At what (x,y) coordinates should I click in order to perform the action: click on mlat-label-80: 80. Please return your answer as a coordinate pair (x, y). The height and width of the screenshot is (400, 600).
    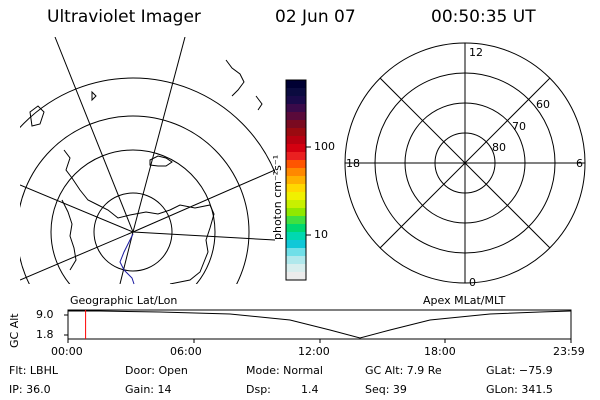
    Looking at the image, I should click on (499, 147).